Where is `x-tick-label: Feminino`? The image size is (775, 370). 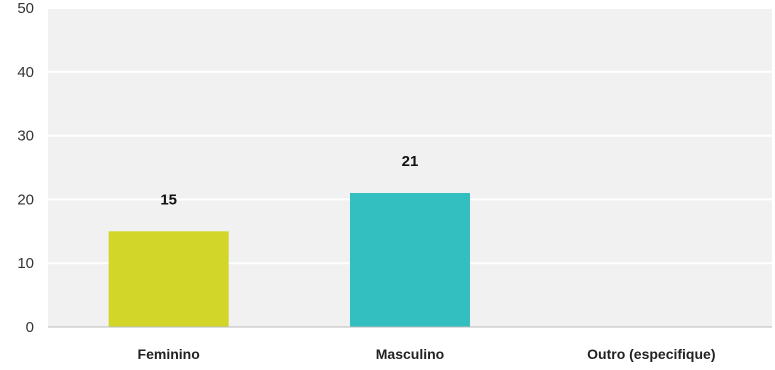
x-tick-label: Feminino is located at coordinates (169, 354).